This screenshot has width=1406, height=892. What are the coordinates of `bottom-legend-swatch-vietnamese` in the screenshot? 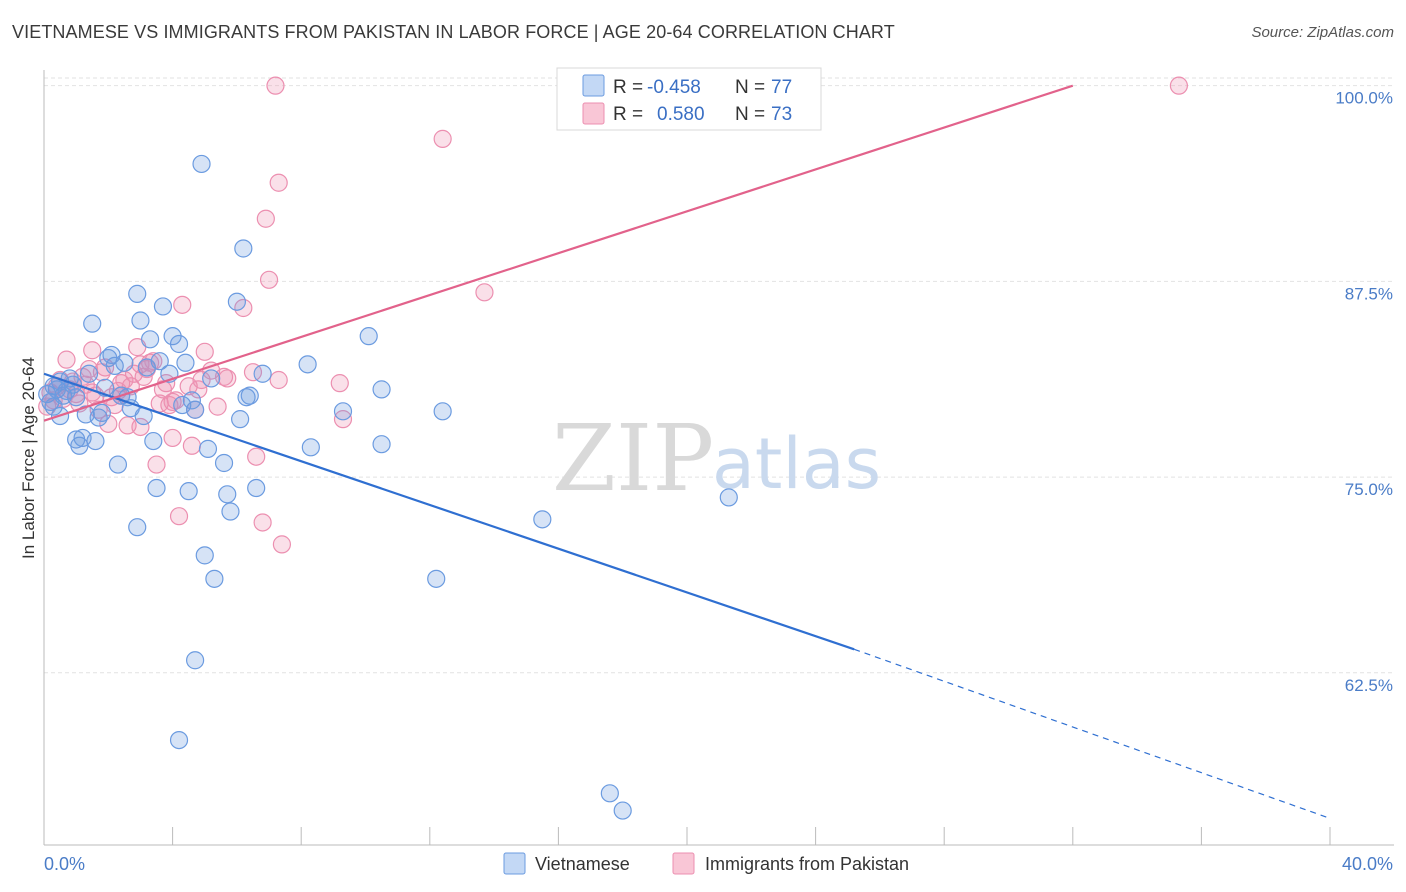 It's located at (514, 863).